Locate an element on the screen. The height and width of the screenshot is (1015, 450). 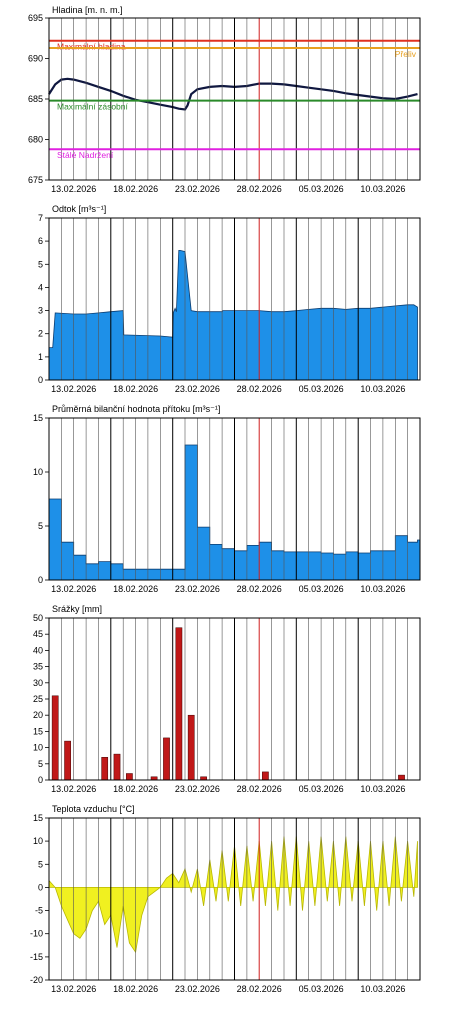
chart-title: Srážky [mm] is located at coordinates (77, 609).